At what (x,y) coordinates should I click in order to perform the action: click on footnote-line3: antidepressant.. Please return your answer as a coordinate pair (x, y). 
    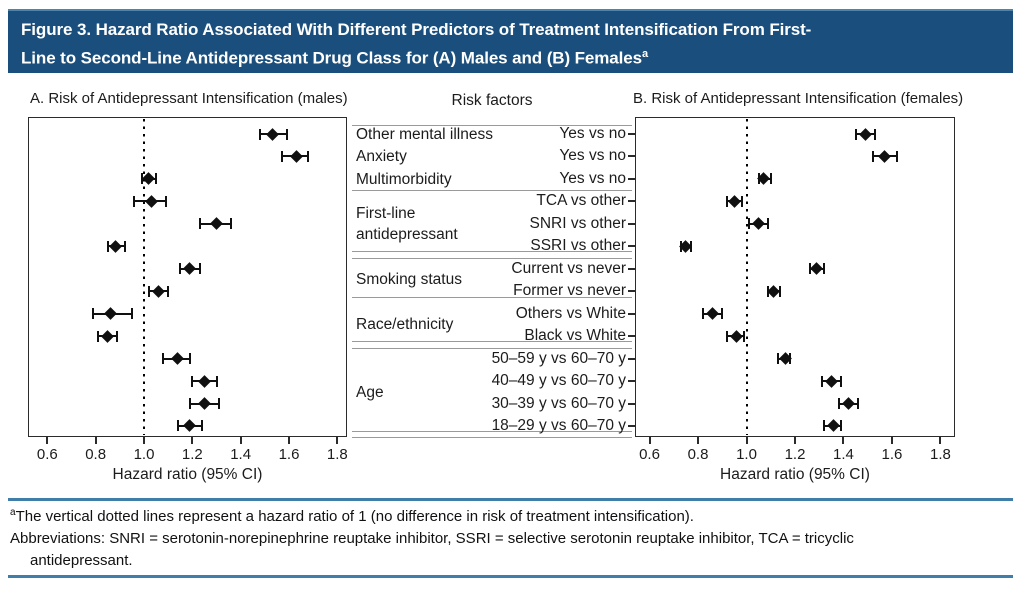
    Looking at the image, I should click on (81, 560).